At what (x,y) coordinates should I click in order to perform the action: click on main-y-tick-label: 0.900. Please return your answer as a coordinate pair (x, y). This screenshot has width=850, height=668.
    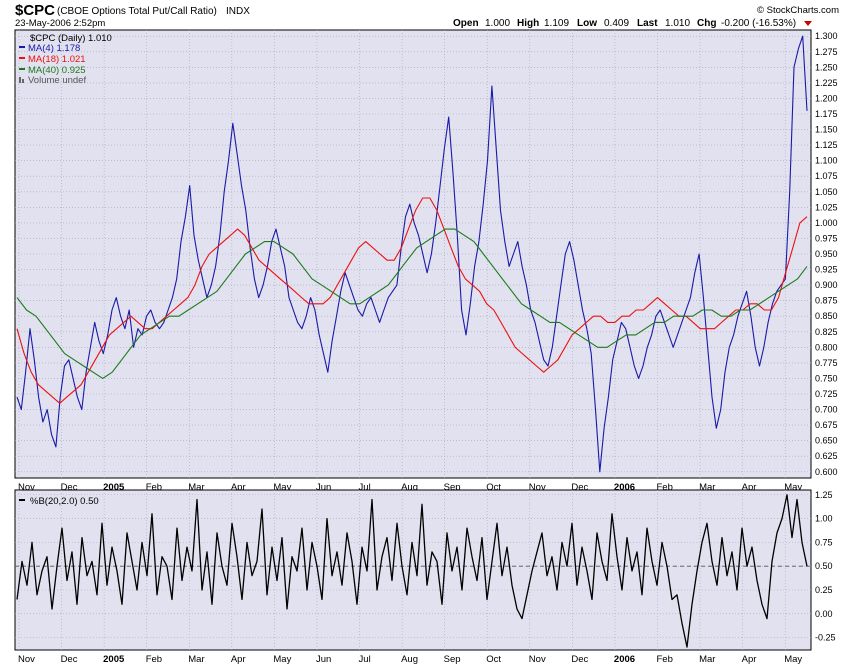
    Looking at the image, I should click on (826, 285).